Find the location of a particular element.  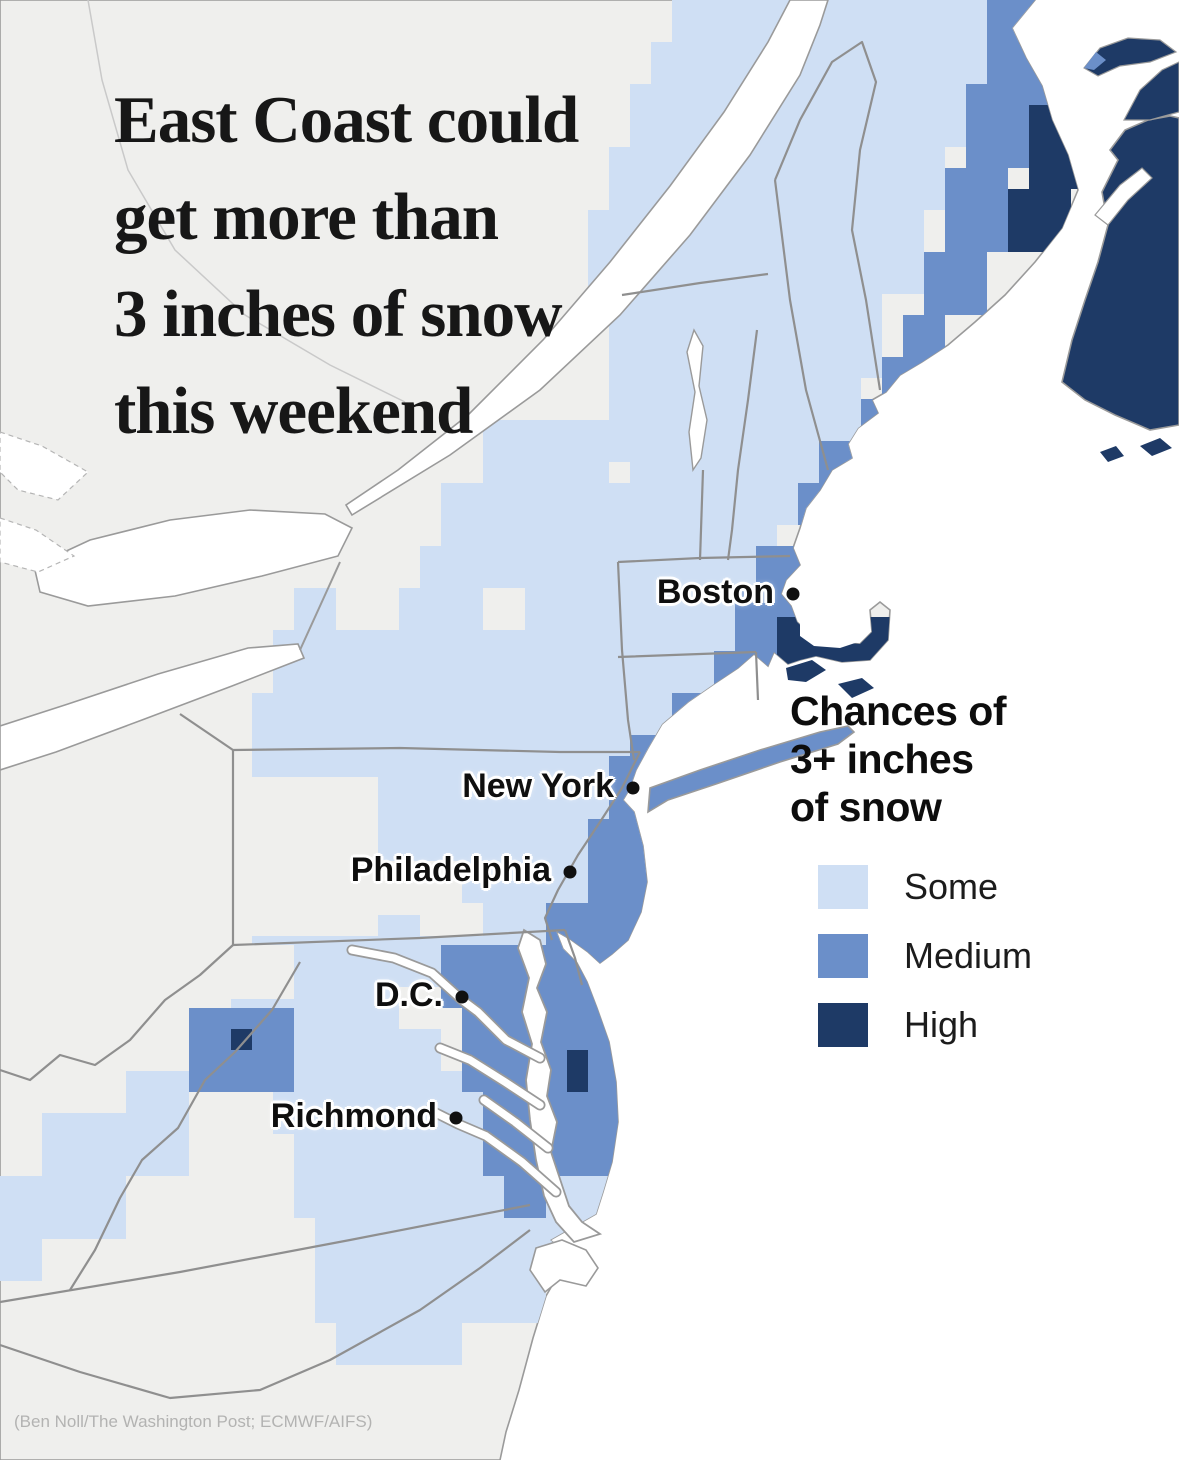

legend-row-high: High is located at coordinates (994, 1025).